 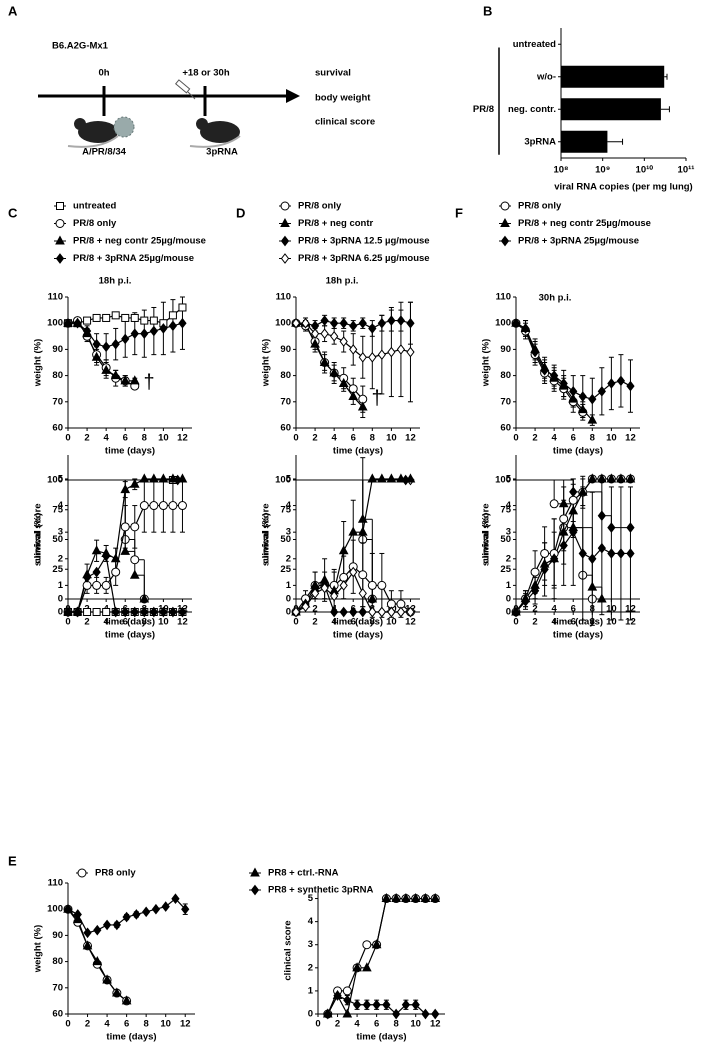 I want to click on x-tick-label: 8, so click(x=372, y=622).